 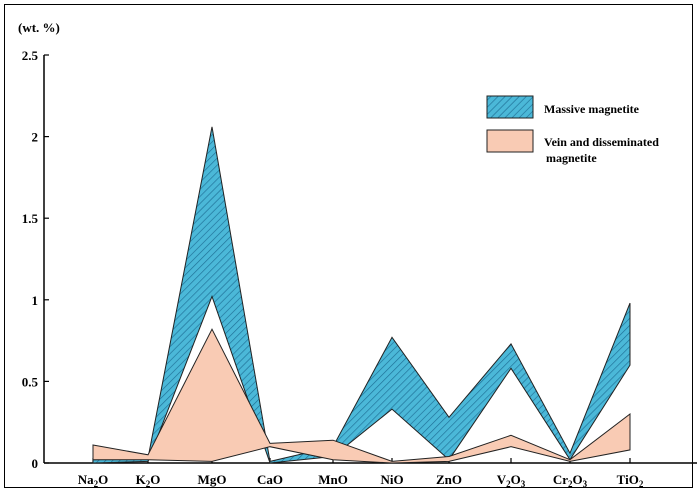 What do you see at coordinates (148, 480) in the screenshot?
I see `x-tick-label: K2O` at bounding box center [148, 480].